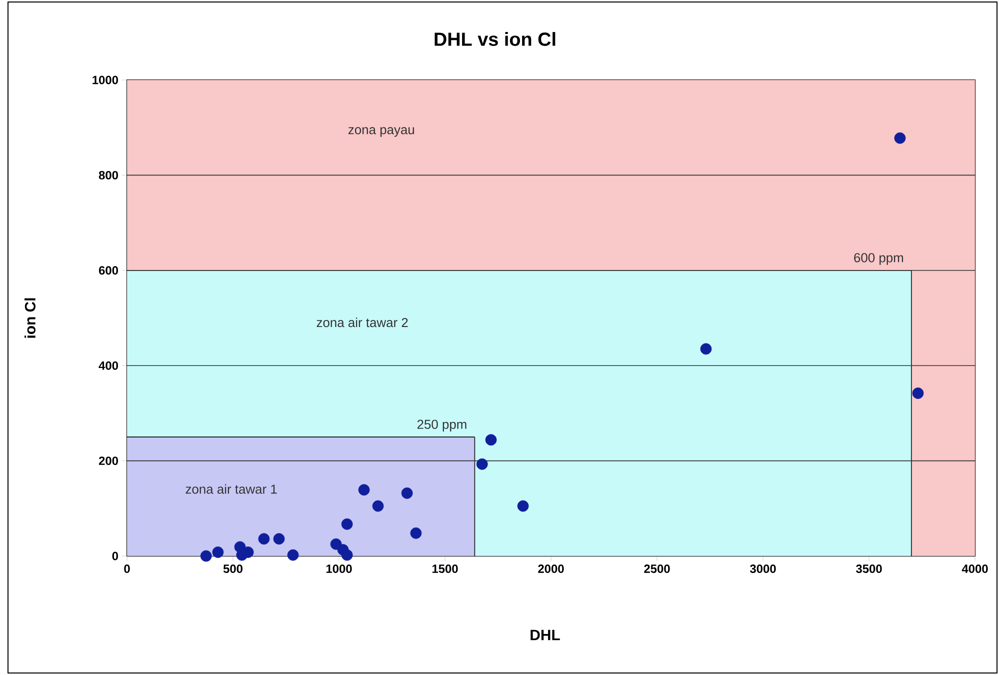  I want to click on y-tick-label: 800, so click(108, 175).